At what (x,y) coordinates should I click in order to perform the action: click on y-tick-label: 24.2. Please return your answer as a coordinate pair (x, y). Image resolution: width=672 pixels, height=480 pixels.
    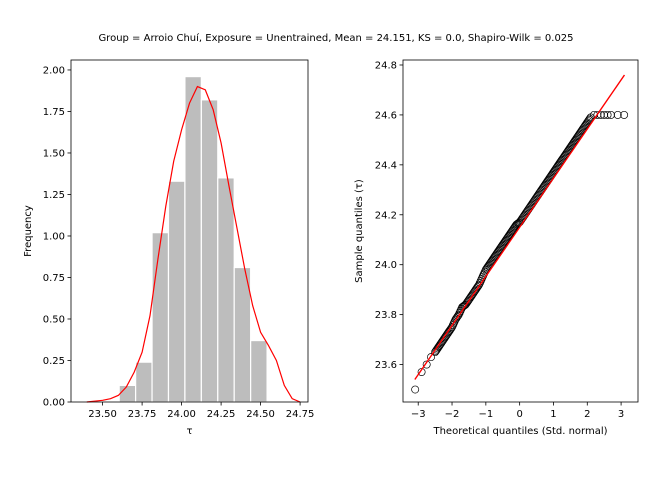
    Looking at the image, I should click on (386, 215).